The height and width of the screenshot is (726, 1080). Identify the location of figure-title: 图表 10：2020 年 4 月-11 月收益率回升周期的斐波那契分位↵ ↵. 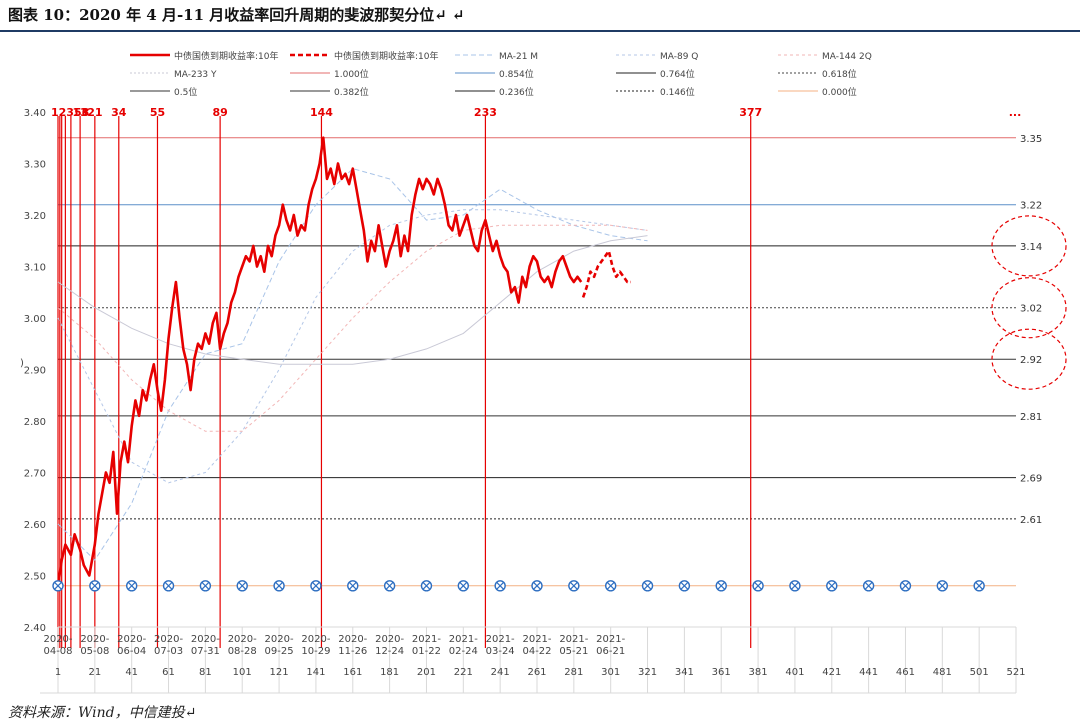
(236, 15).